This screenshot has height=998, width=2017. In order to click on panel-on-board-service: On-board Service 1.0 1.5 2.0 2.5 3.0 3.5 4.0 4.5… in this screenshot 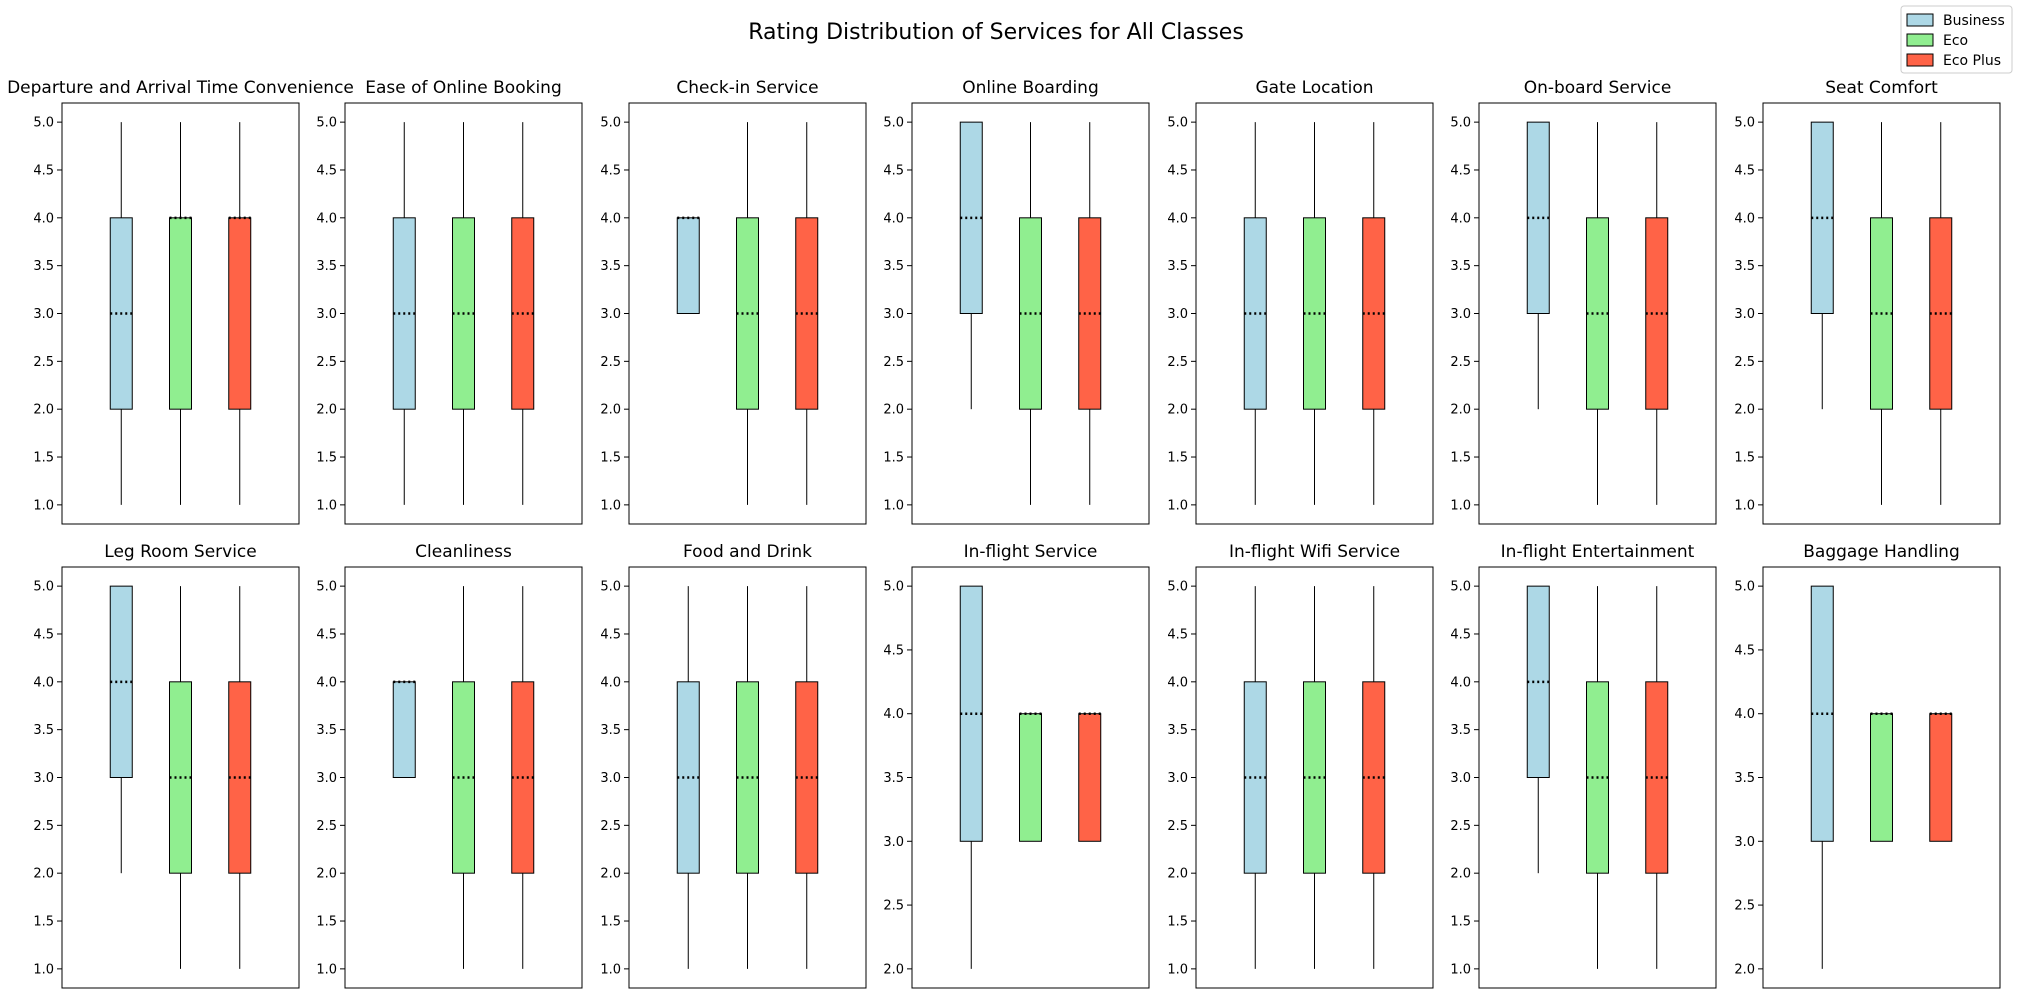, I will do `click(1583, 301)`.